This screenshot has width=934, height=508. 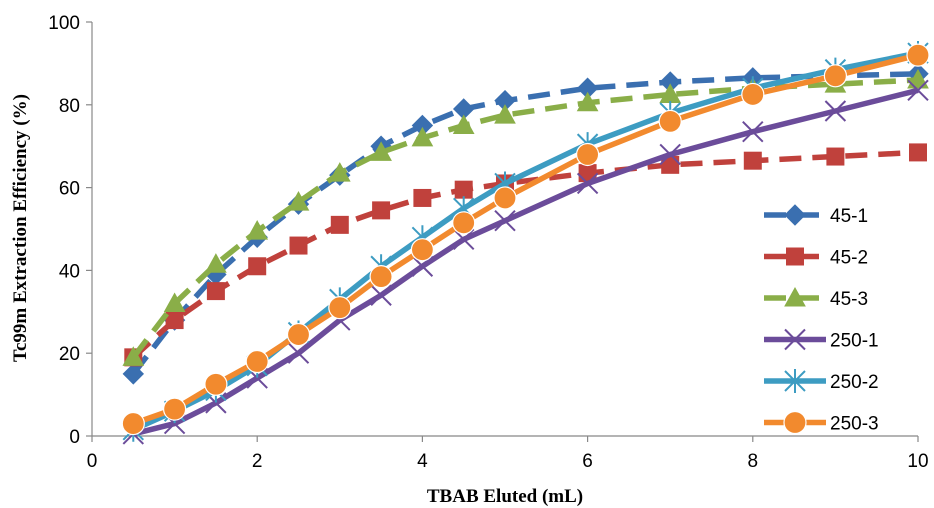 What do you see at coordinates (849, 299) in the screenshot?
I see `legend-label: 45-3` at bounding box center [849, 299].